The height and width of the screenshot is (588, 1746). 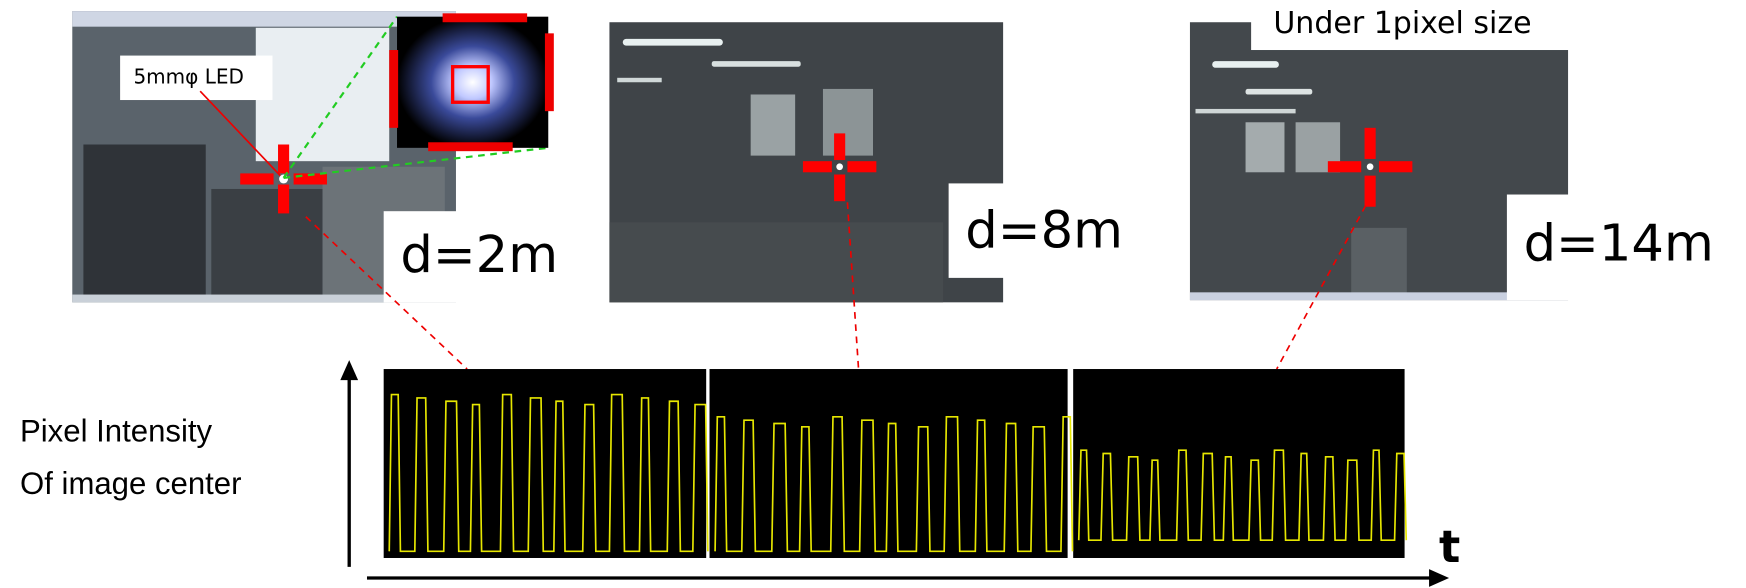 What do you see at coordinates (1449, 547) in the screenshot?
I see `x-axis-label: t` at bounding box center [1449, 547].